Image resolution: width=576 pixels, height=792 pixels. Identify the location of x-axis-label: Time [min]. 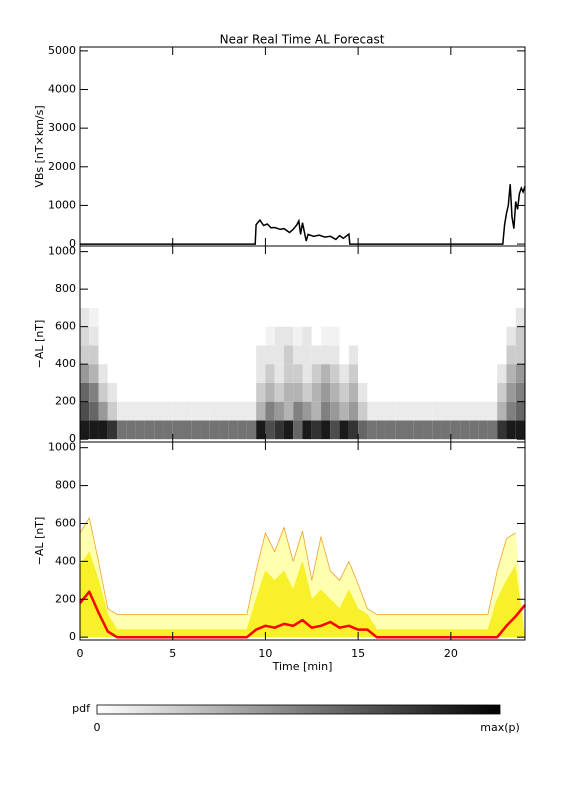
(302, 666).